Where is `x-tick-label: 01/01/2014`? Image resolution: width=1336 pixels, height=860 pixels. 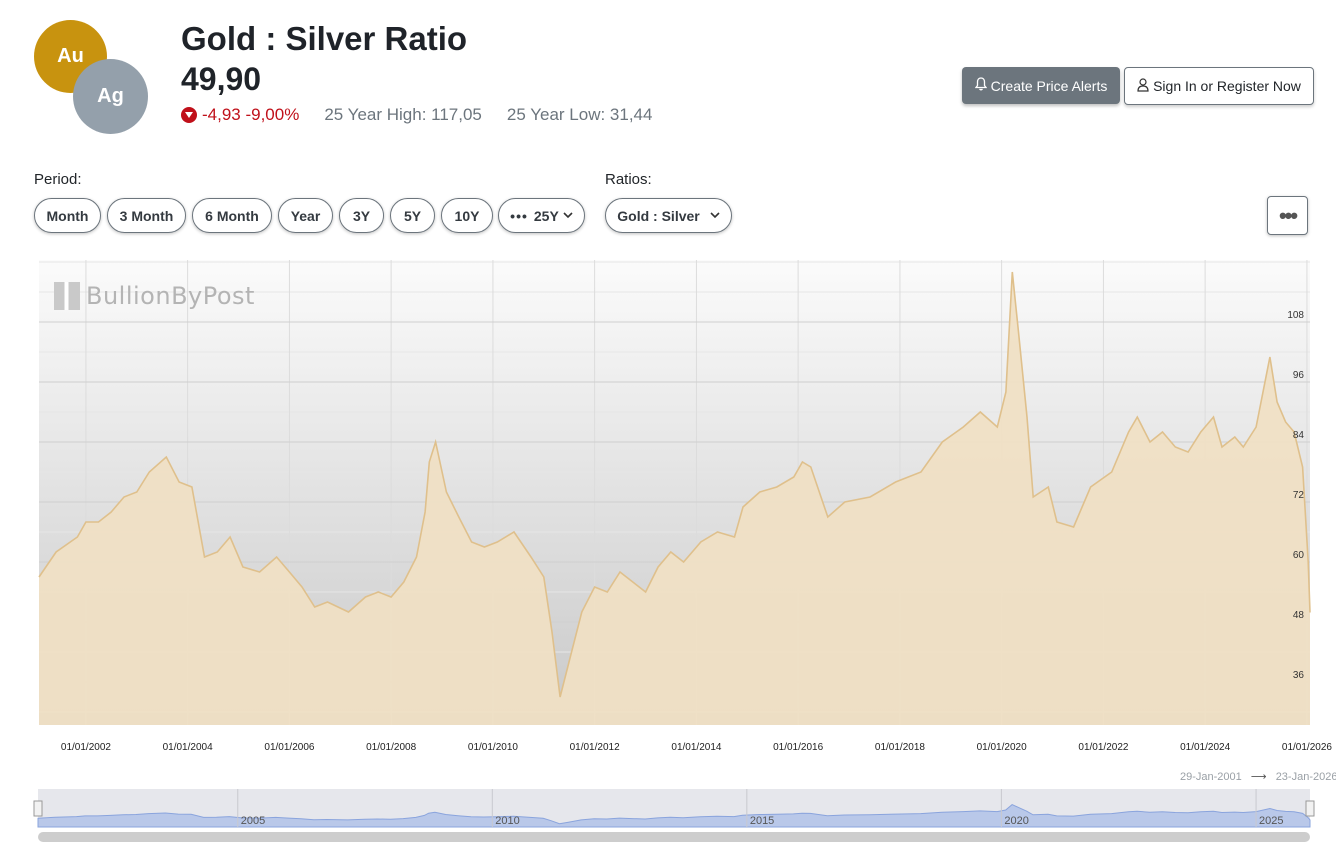
x-tick-label: 01/01/2014 is located at coordinates (696, 747).